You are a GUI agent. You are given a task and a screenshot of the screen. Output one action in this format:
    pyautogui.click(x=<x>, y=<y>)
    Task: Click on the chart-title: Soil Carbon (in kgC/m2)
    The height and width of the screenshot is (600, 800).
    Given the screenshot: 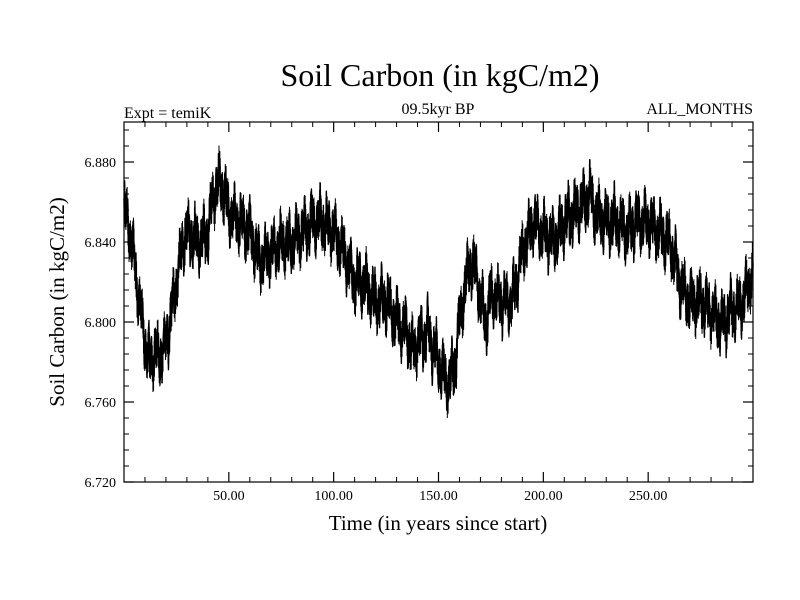 What is the action you would take?
    pyautogui.click(x=439, y=75)
    